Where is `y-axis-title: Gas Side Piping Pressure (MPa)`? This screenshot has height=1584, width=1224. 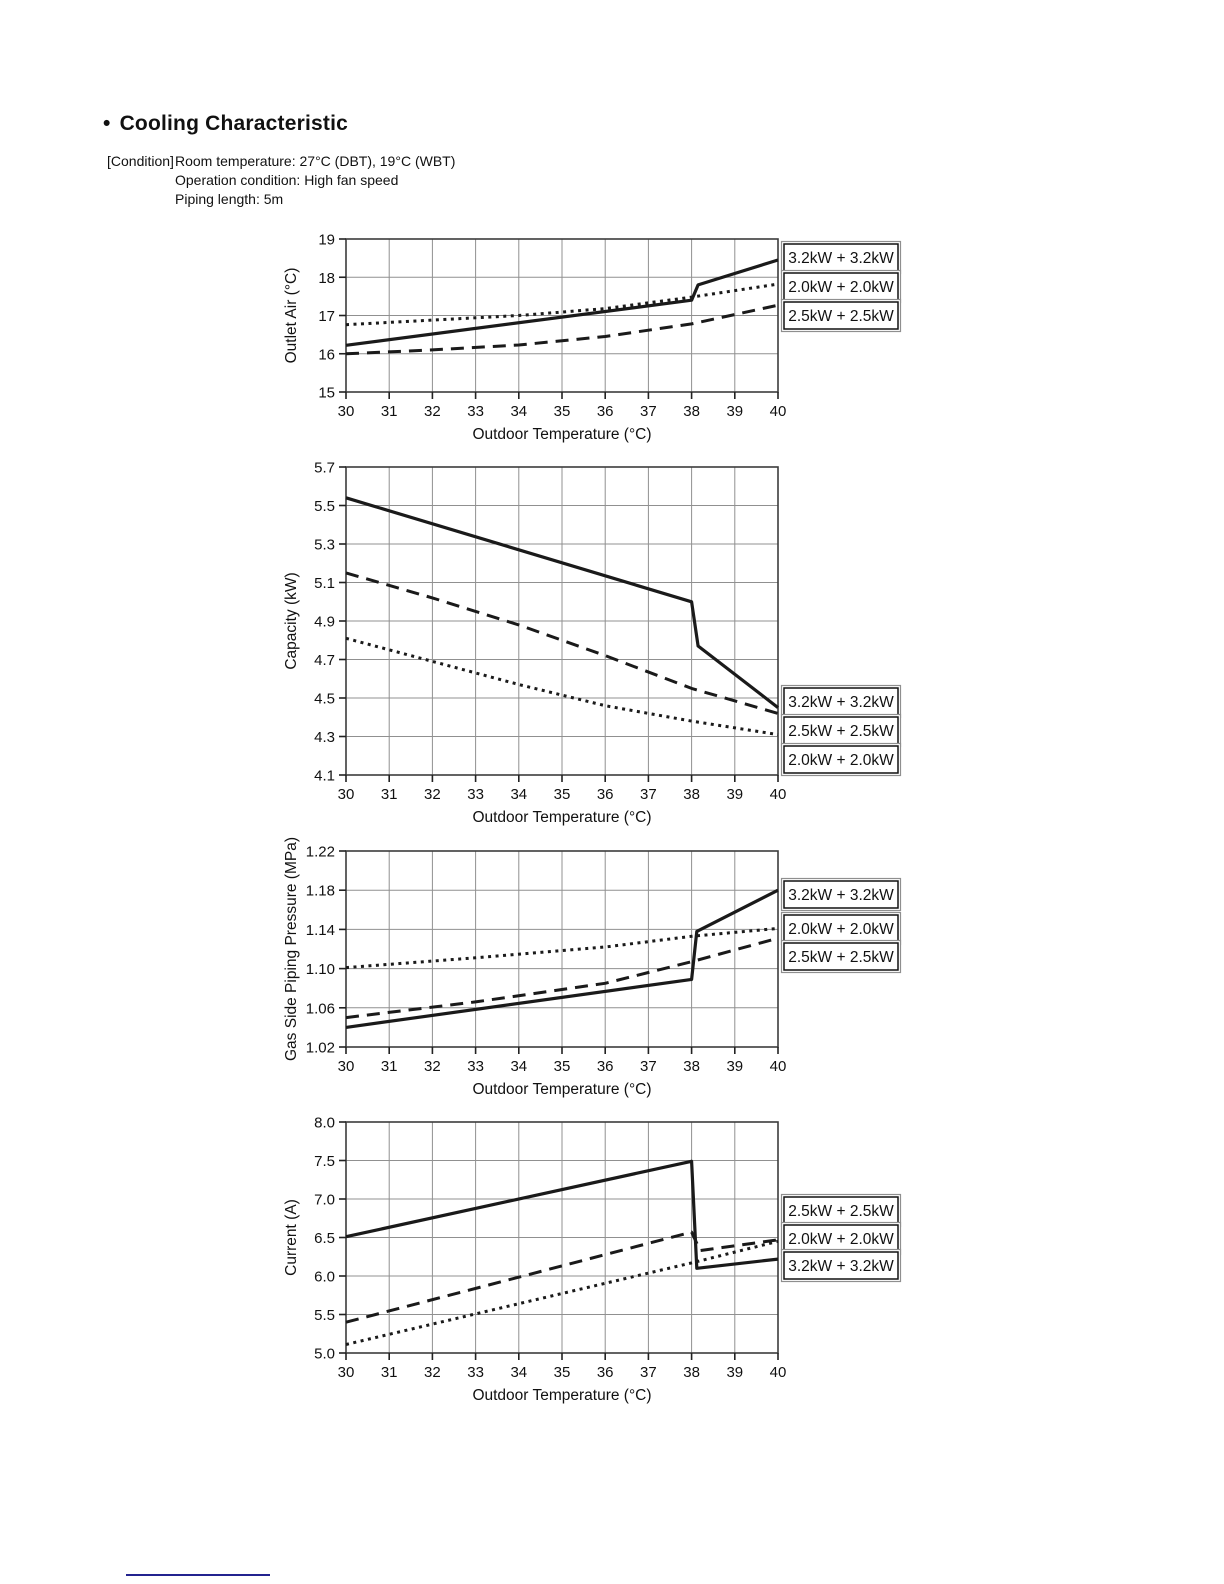
y-axis-title: Gas Side Piping Pressure (MPa) is located at coordinates (291, 949).